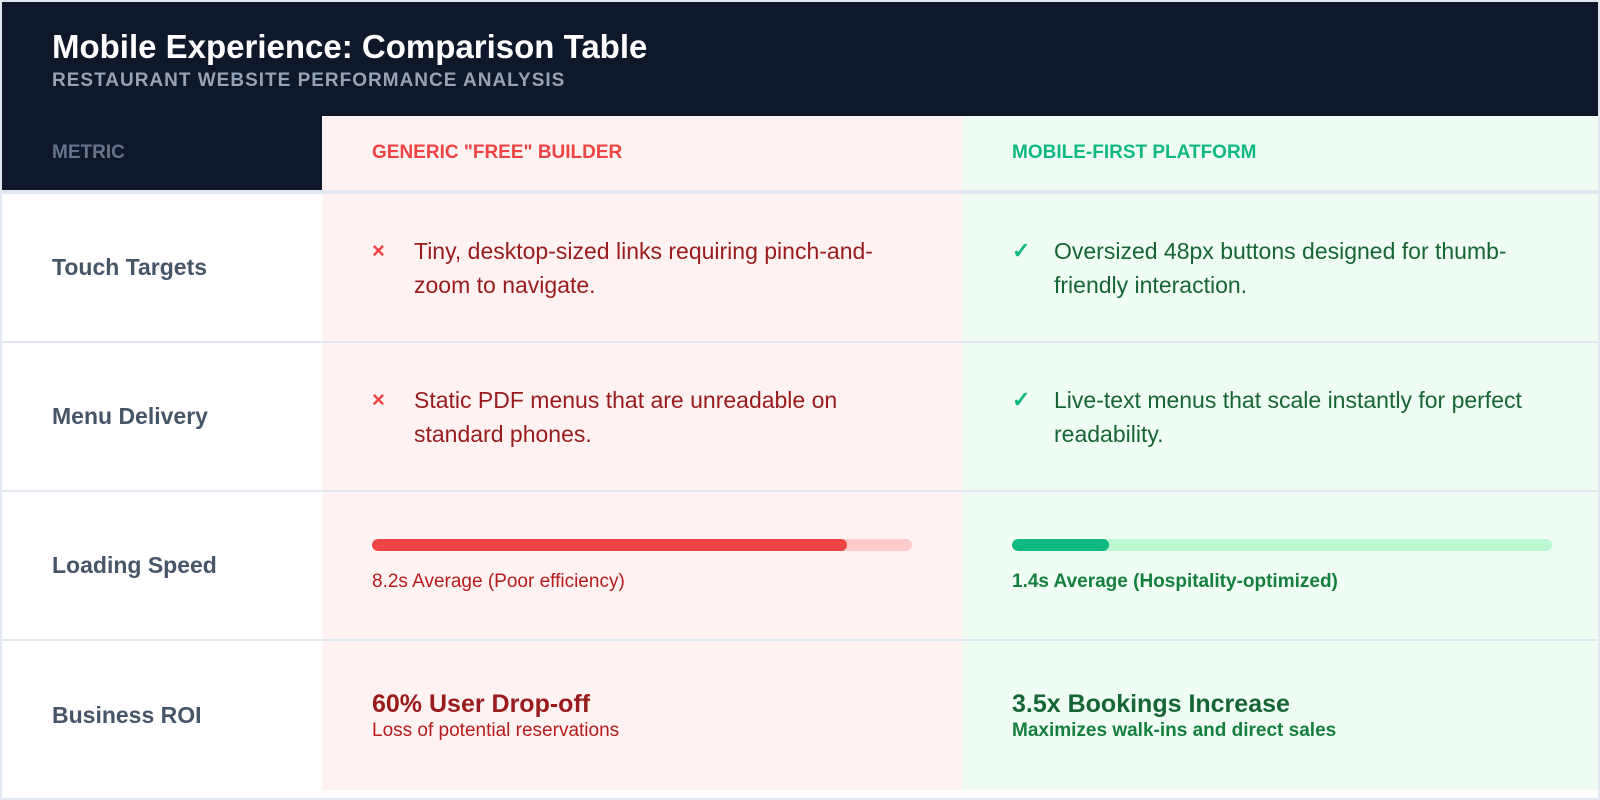 The width and height of the screenshot is (1600, 800). What do you see at coordinates (1174, 730) in the screenshot?
I see `good-roi-detail: Maximizes walk-ins and direct sales` at bounding box center [1174, 730].